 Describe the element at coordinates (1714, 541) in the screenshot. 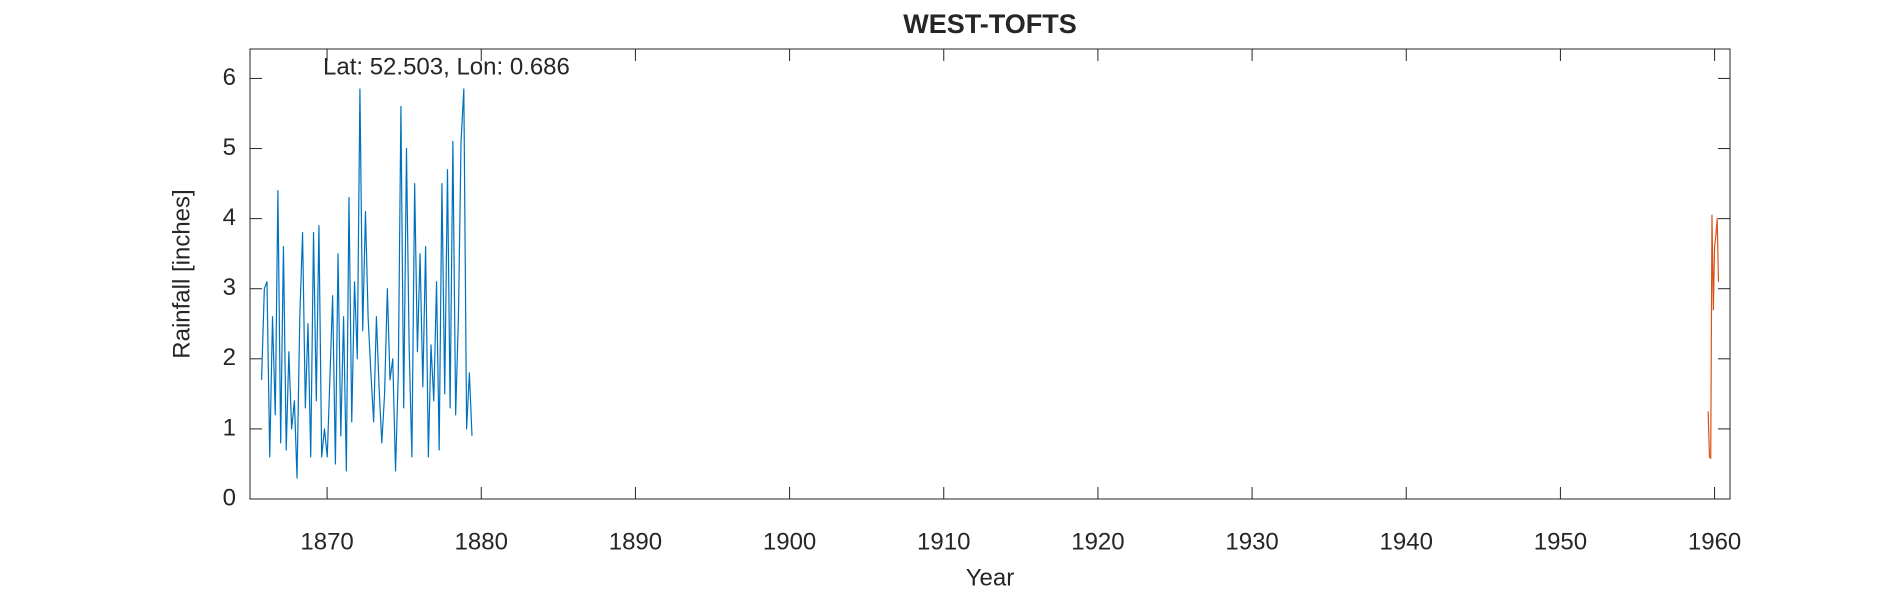

I see `x-tick-label: 1960` at that location.